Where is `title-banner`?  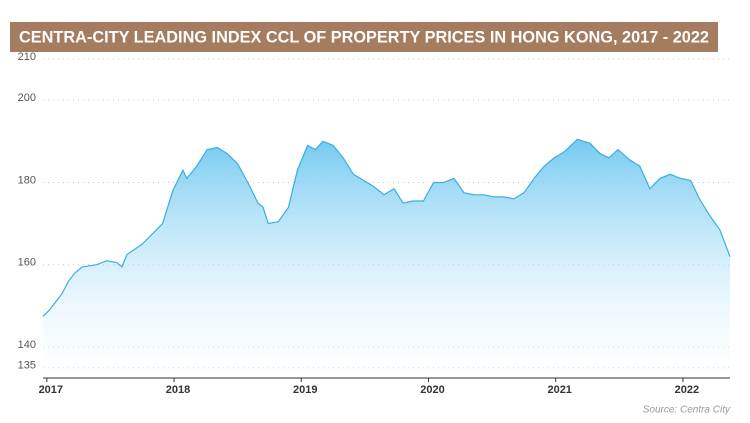 title-banner is located at coordinates (364, 37).